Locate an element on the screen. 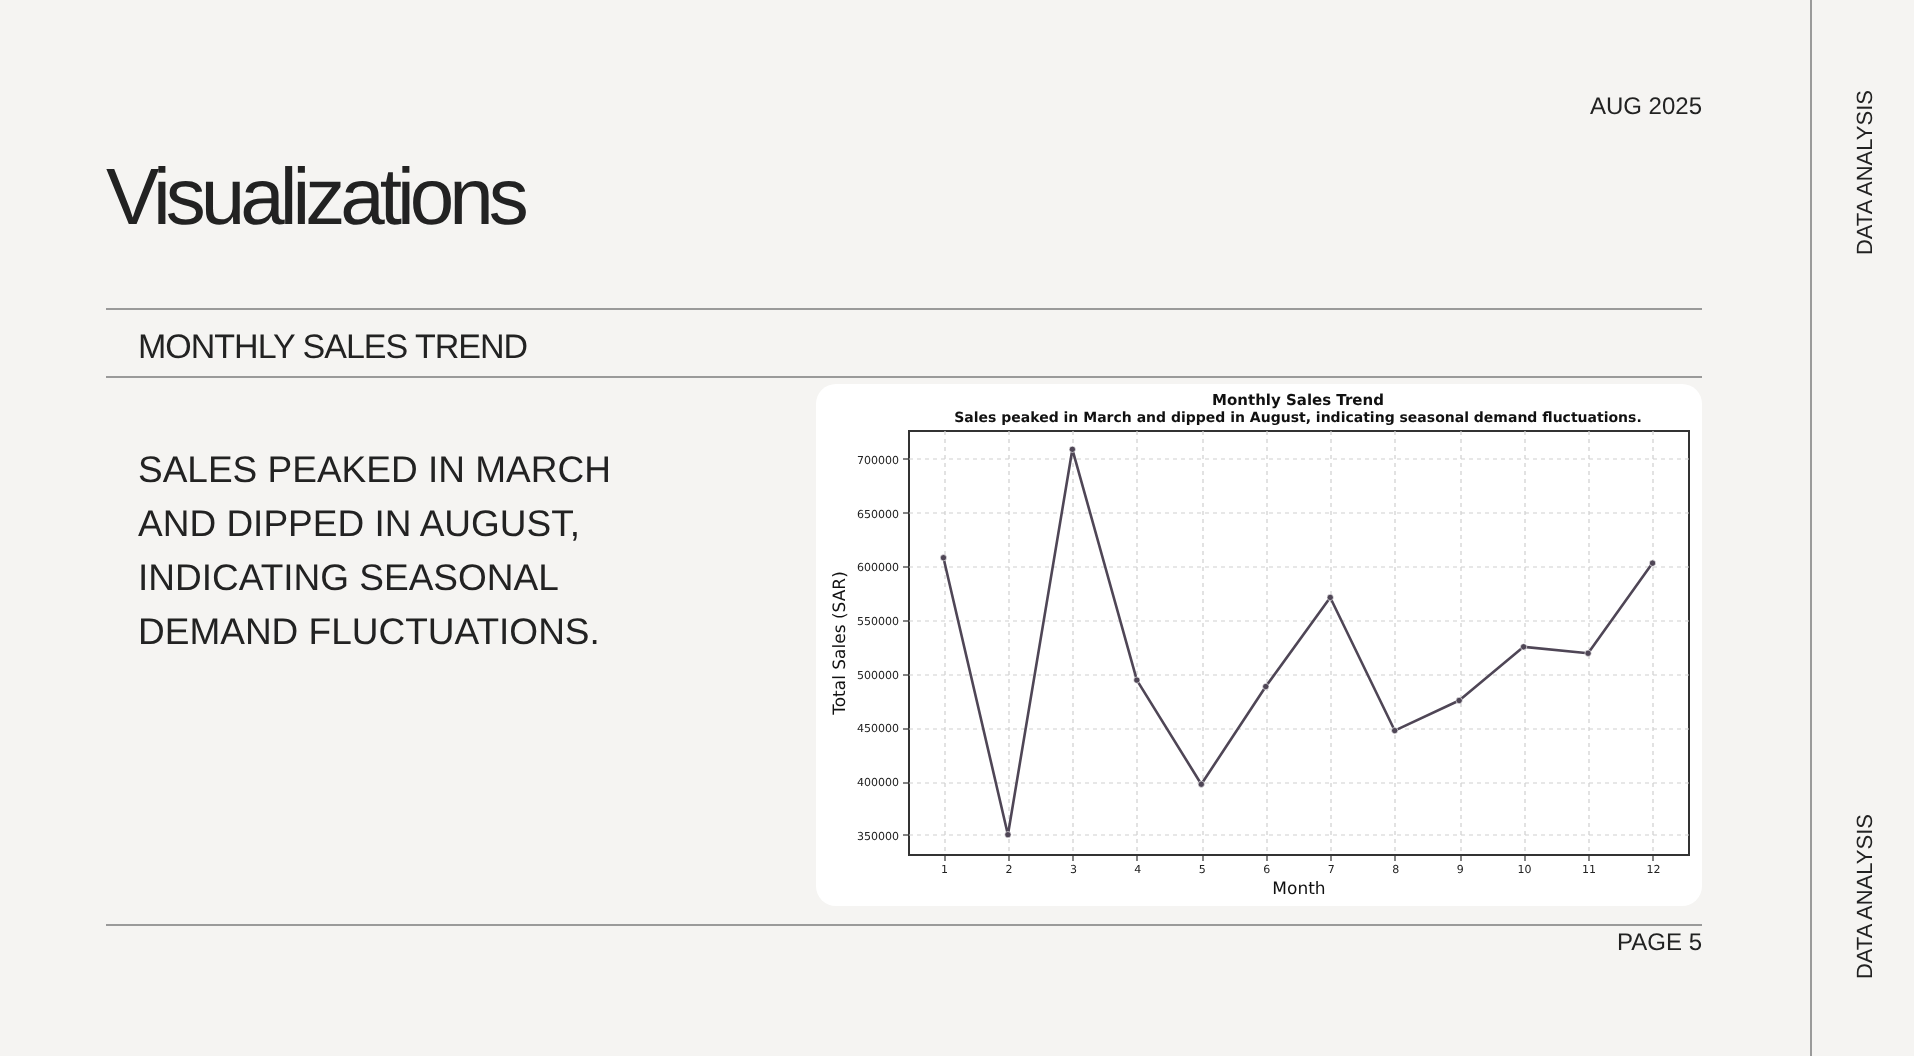  text: MONTHLY SALES TREND is located at coordinates (333, 348).